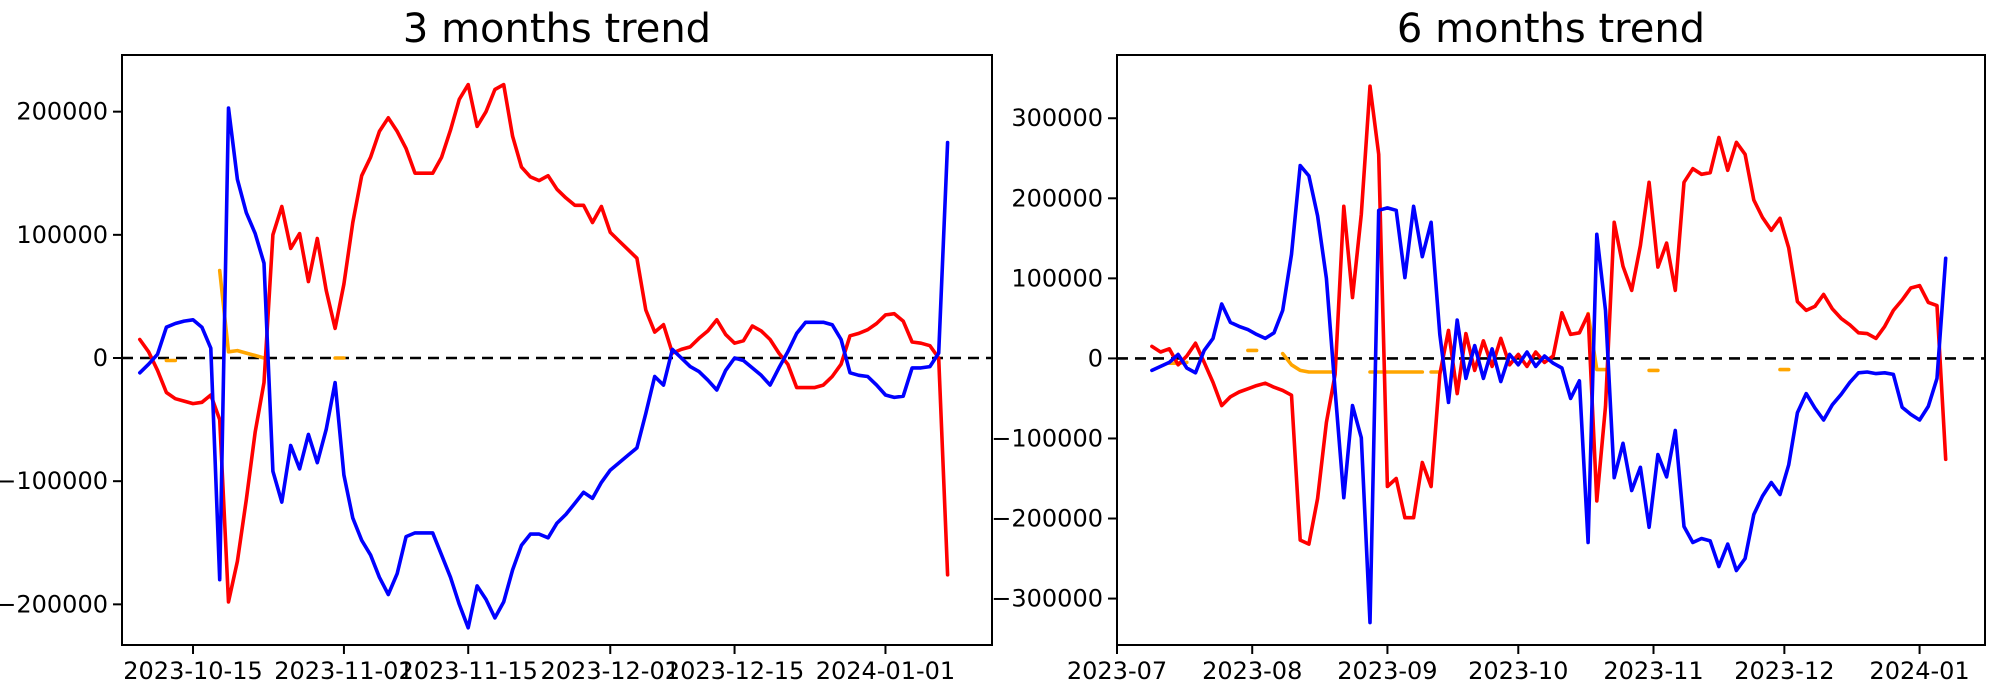 The height and width of the screenshot is (700, 2000). Describe the element at coordinates (1784, 671) in the screenshot. I see `x-axis-tick-label: 2023-12` at that location.